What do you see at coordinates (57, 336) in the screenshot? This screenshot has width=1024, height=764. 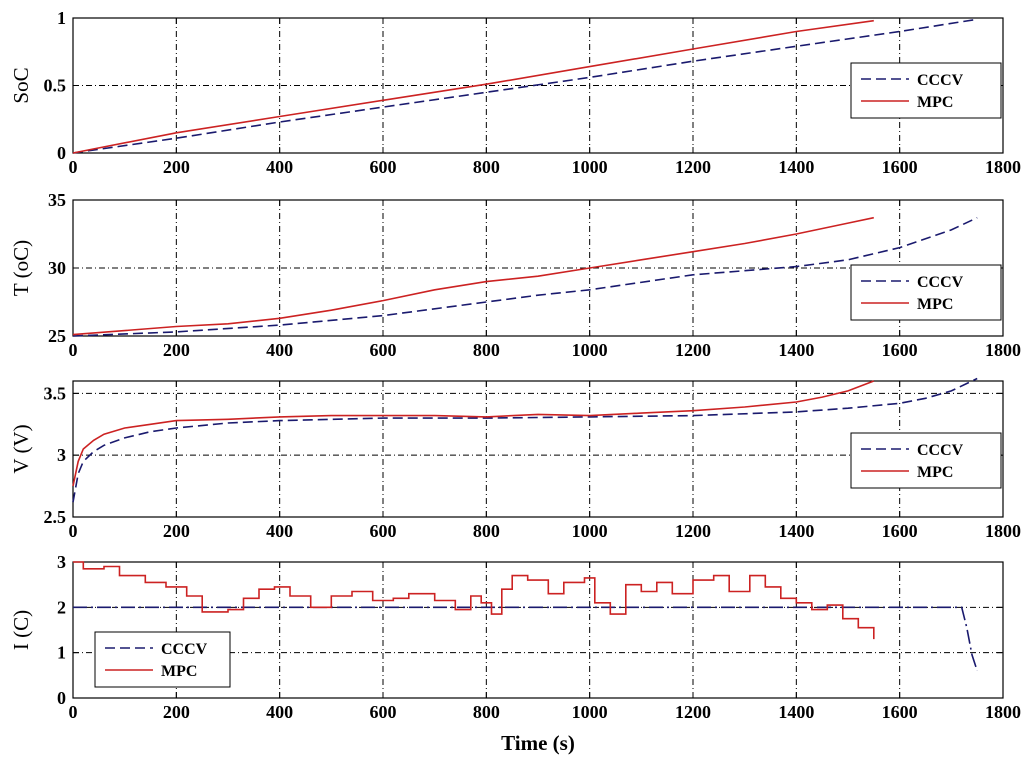 I see `y-tick-label: 25` at bounding box center [57, 336].